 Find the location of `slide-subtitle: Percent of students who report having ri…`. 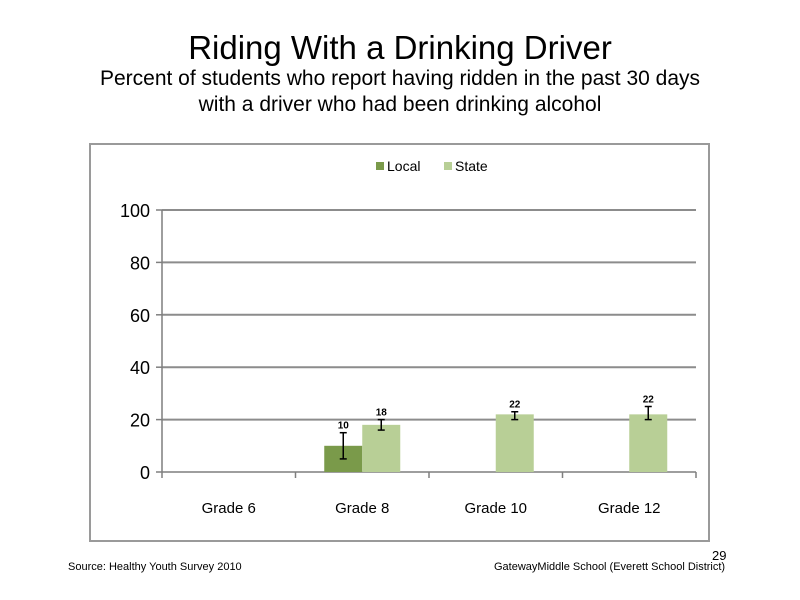

slide-subtitle: Percent of students who report having ri… is located at coordinates (400, 92).